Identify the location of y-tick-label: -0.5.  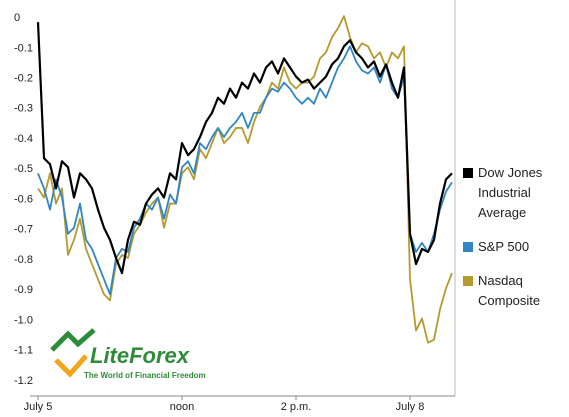
(23, 169).